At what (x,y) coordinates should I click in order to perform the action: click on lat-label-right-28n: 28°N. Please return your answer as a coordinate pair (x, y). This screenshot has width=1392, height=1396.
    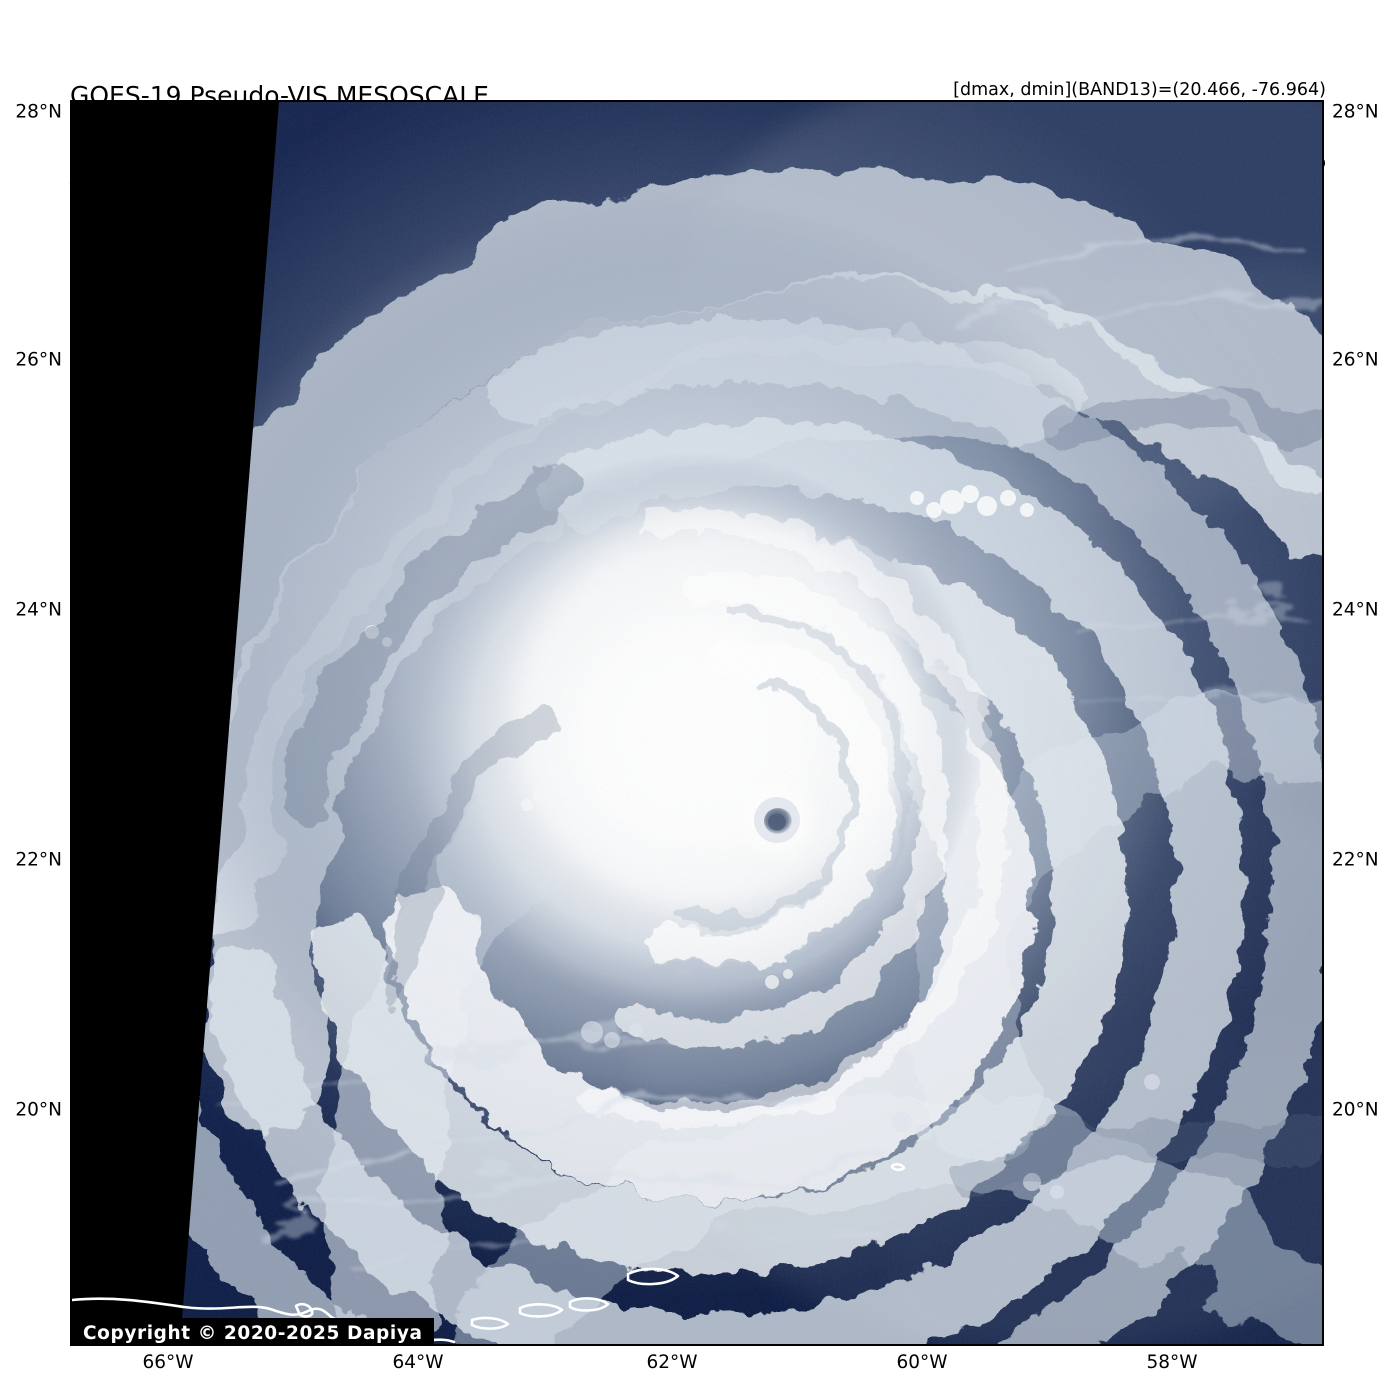
    Looking at the image, I should click on (1355, 112).